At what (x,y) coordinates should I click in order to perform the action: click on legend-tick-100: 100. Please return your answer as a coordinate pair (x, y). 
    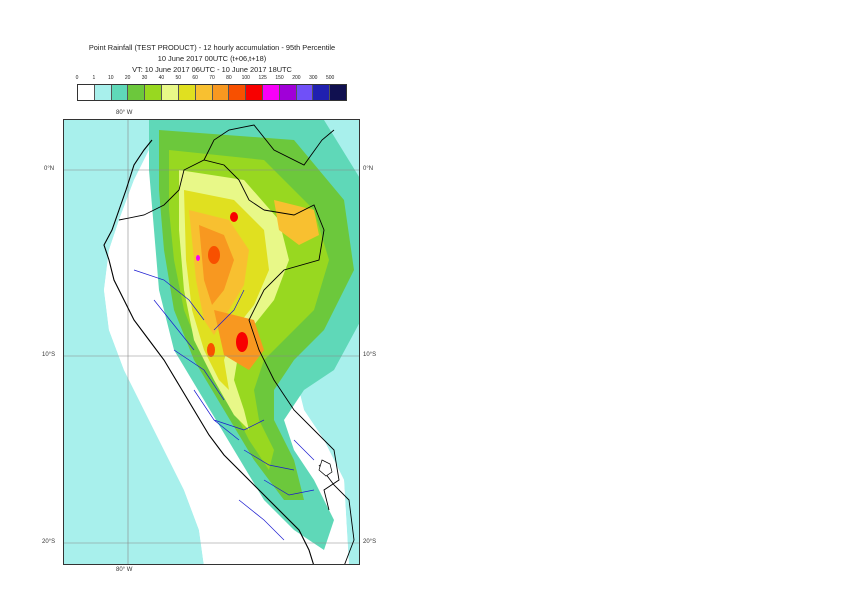
    Looking at the image, I should click on (245, 78).